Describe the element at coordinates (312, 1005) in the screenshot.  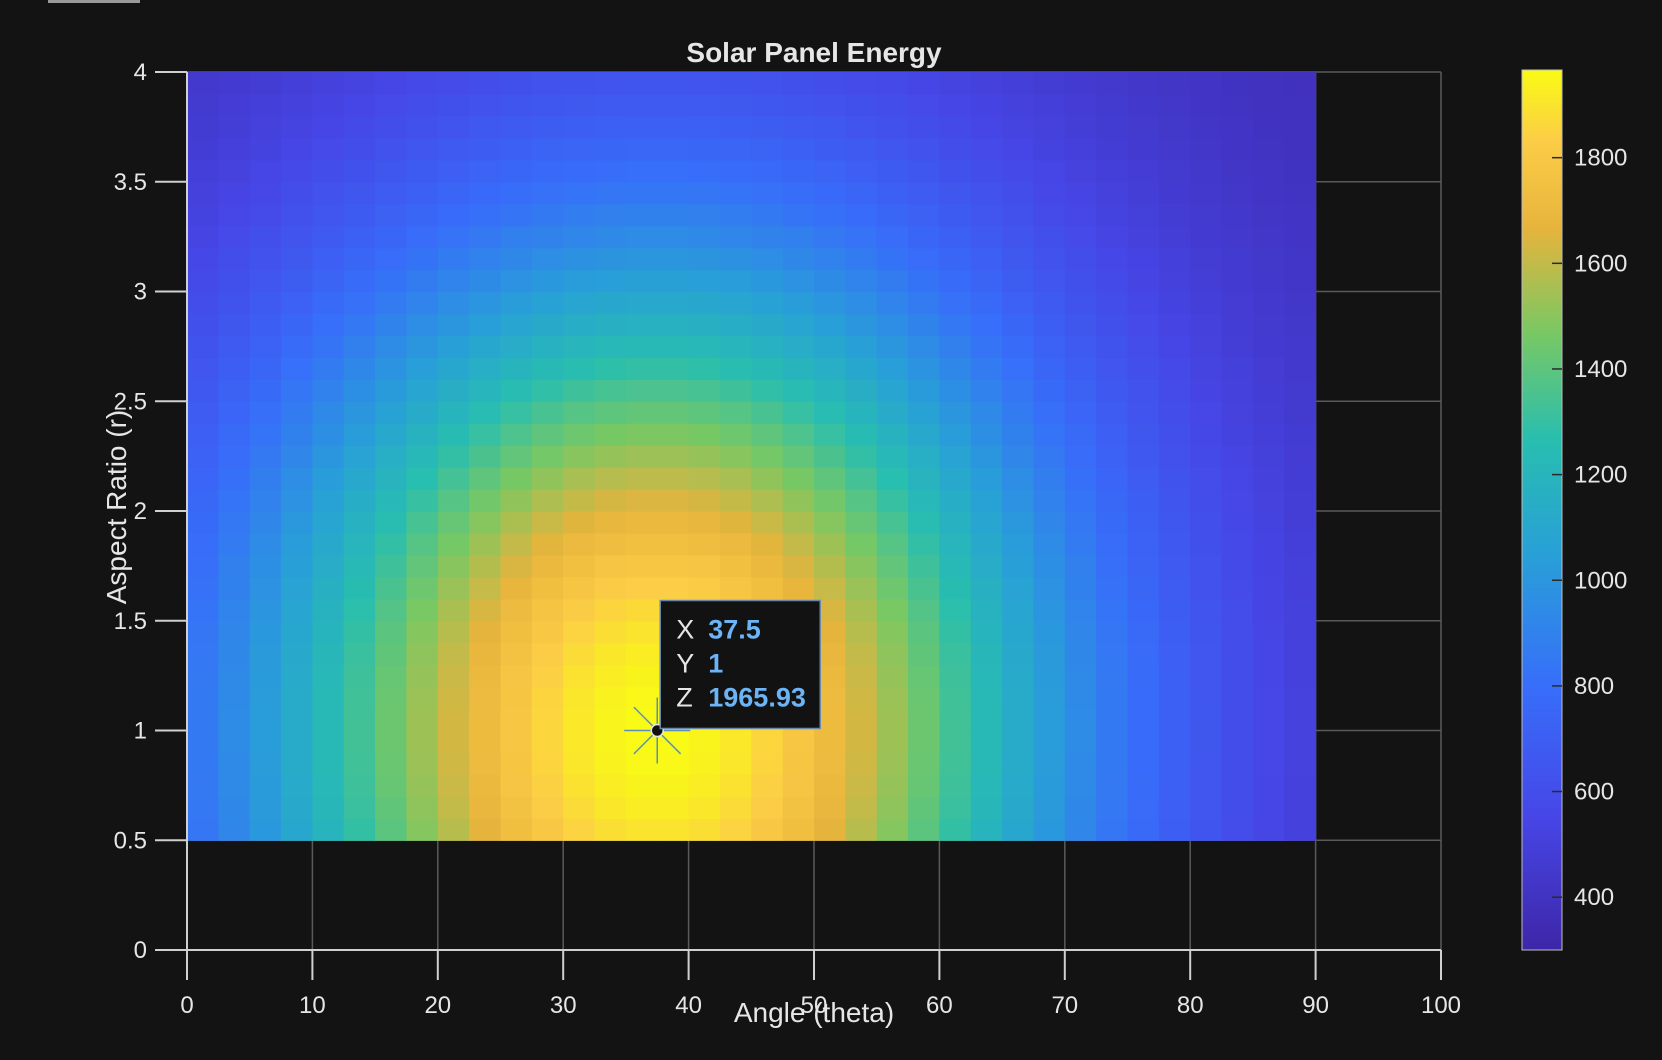
I see `x-tick-label: 10` at that location.